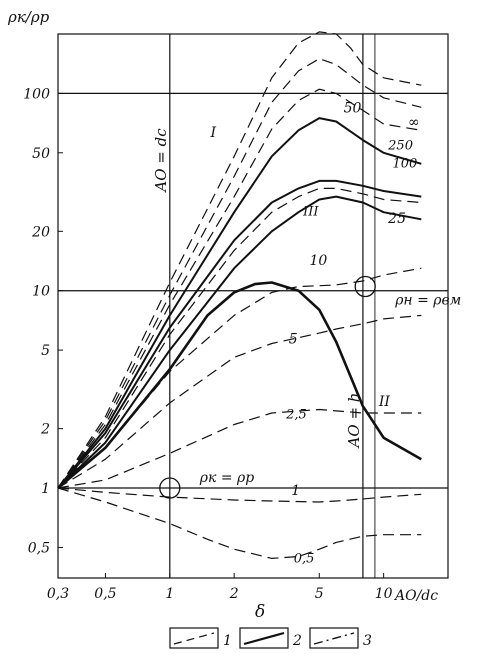  I want to click on marker-label: ρк = ρр, so click(226, 478).